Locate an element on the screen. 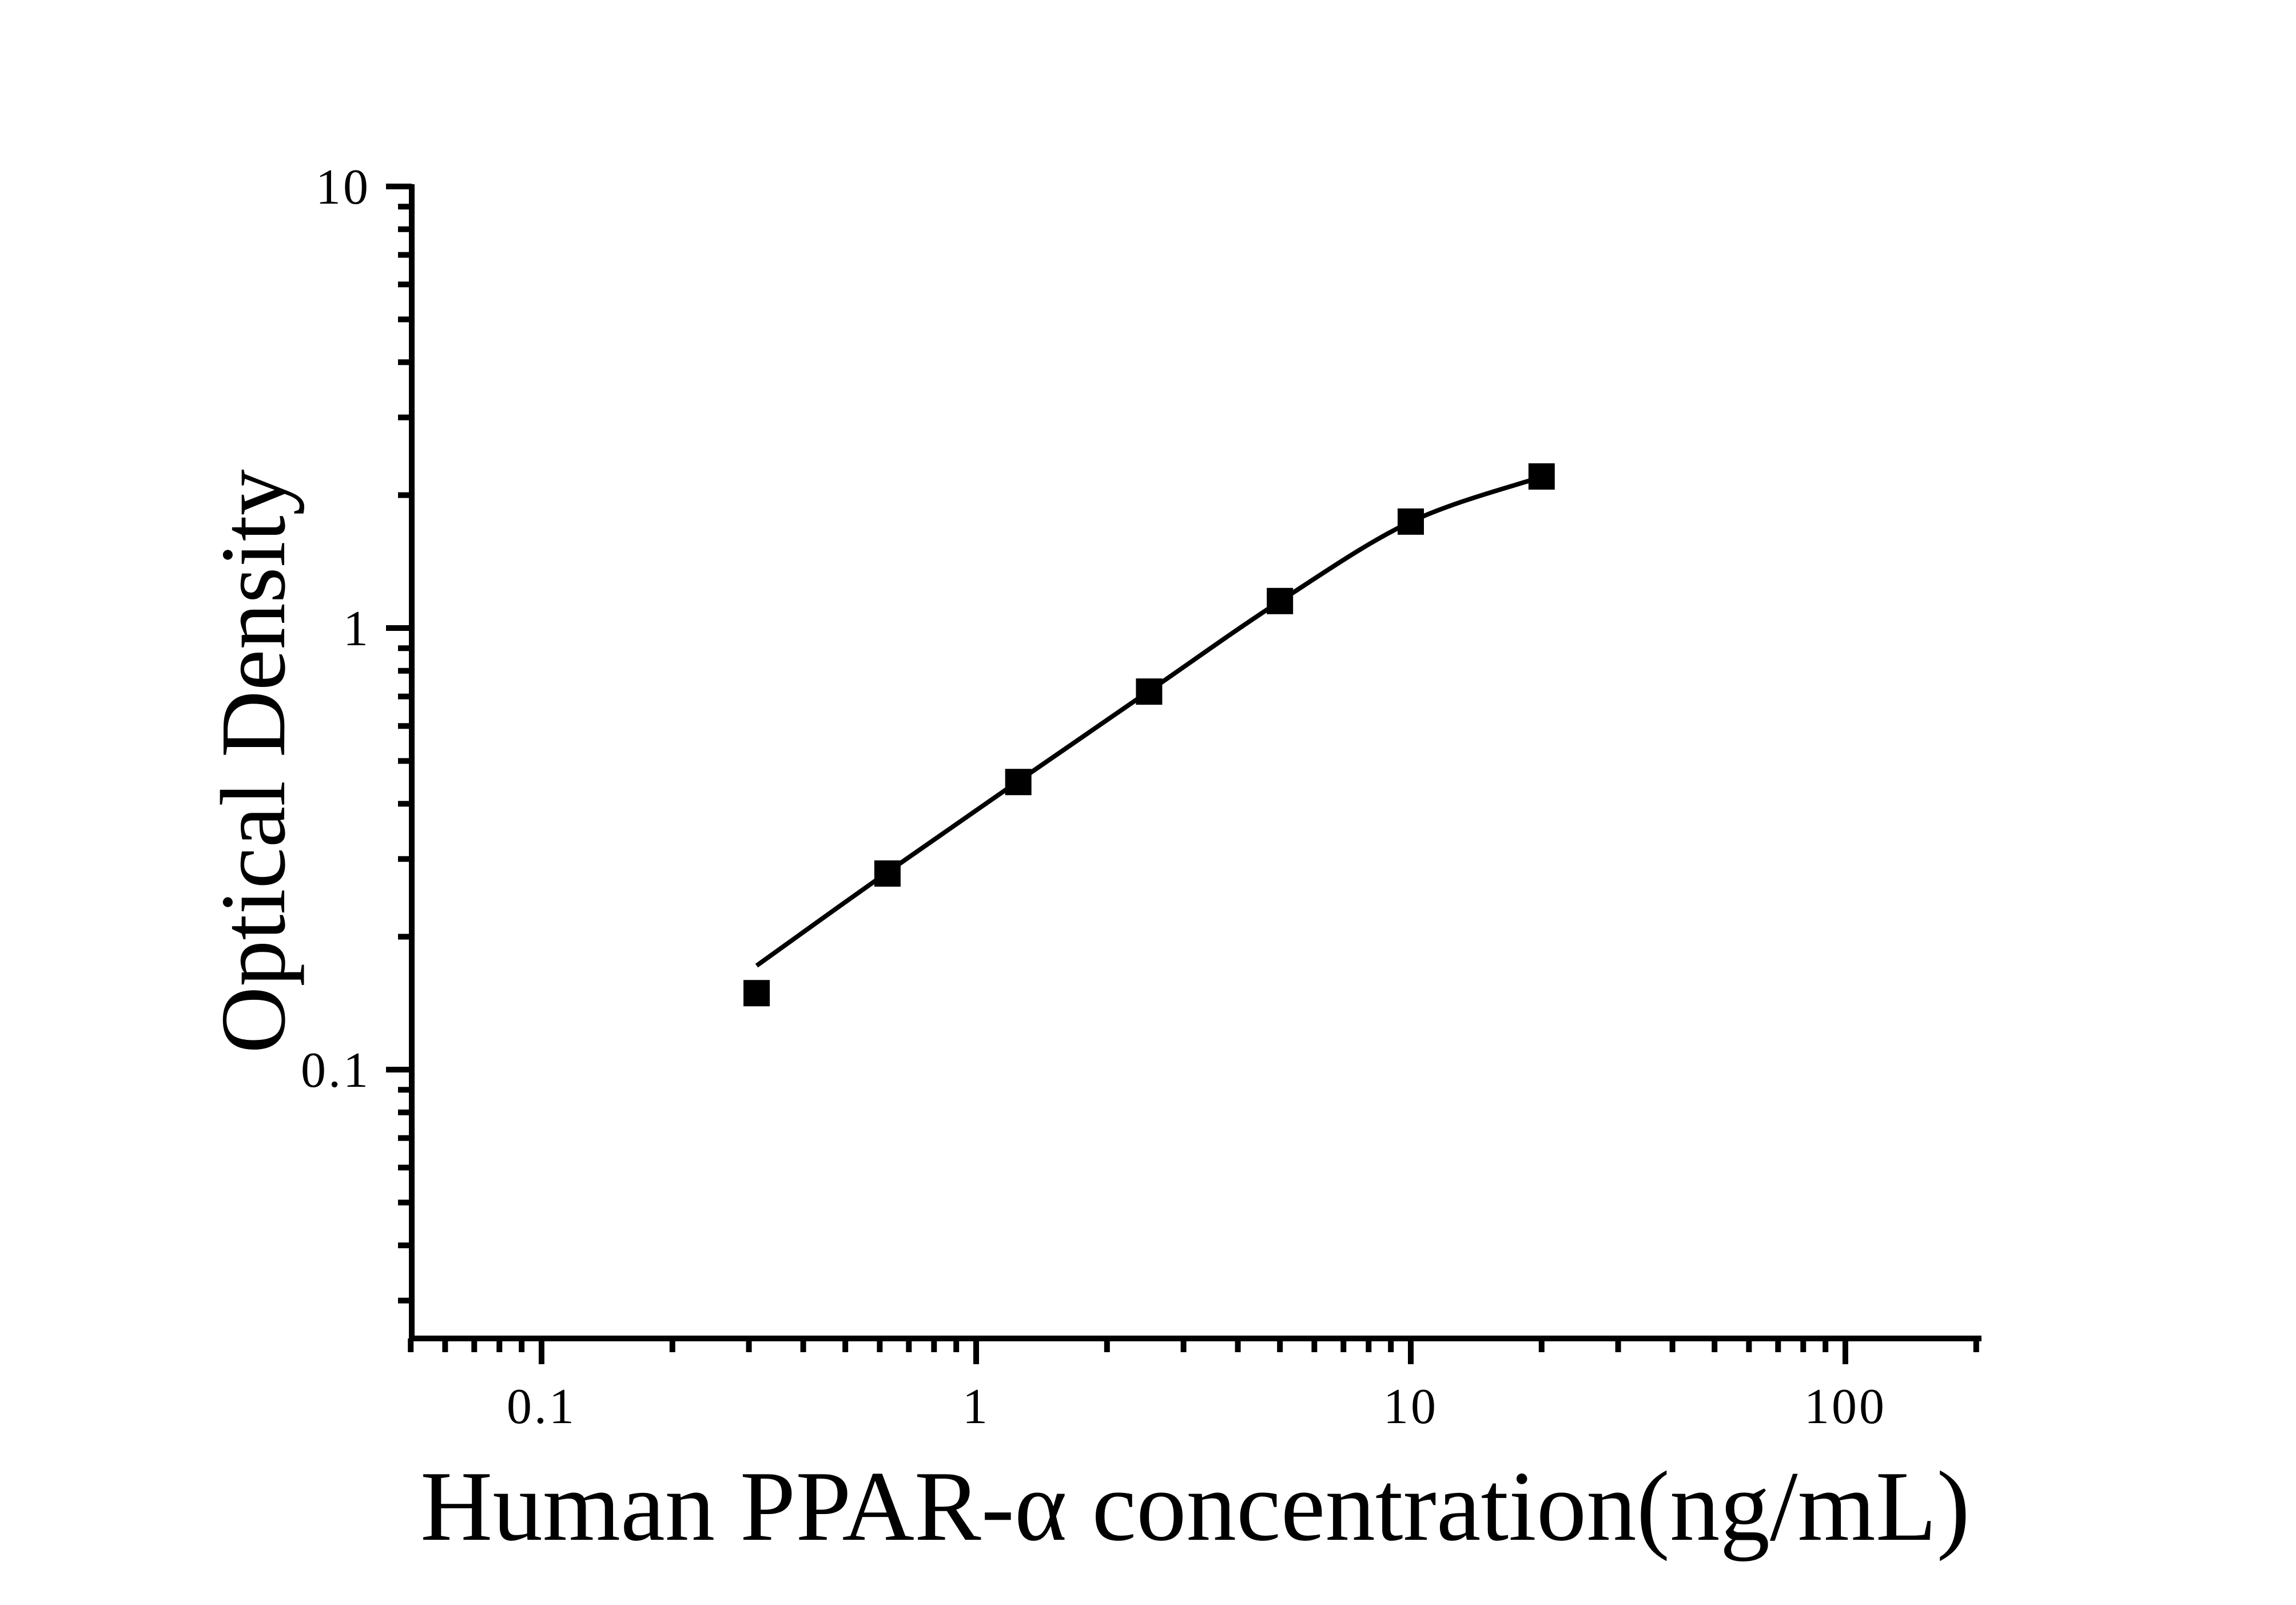  data-points is located at coordinates (1149, 735).